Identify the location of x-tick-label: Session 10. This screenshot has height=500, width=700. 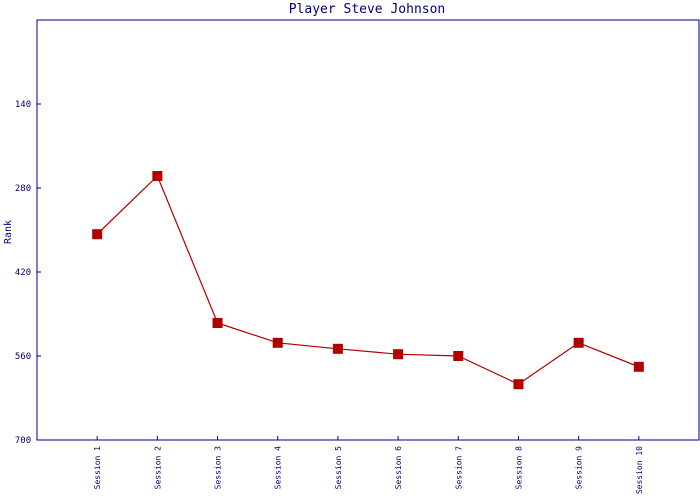
(639, 470).